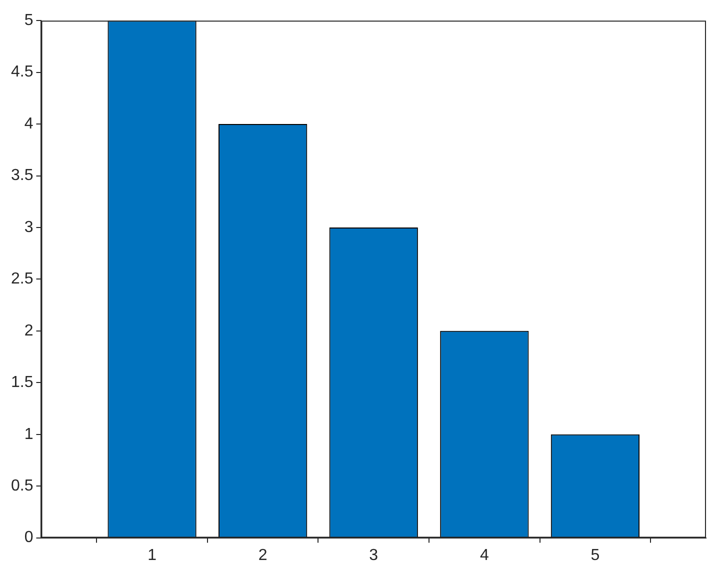 Image resolution: width=718 pixels, height=576 pixels. Describe the element at coordinates (22, 485) in the screenshot. I see `y-tick-label: 0.5` at that location.